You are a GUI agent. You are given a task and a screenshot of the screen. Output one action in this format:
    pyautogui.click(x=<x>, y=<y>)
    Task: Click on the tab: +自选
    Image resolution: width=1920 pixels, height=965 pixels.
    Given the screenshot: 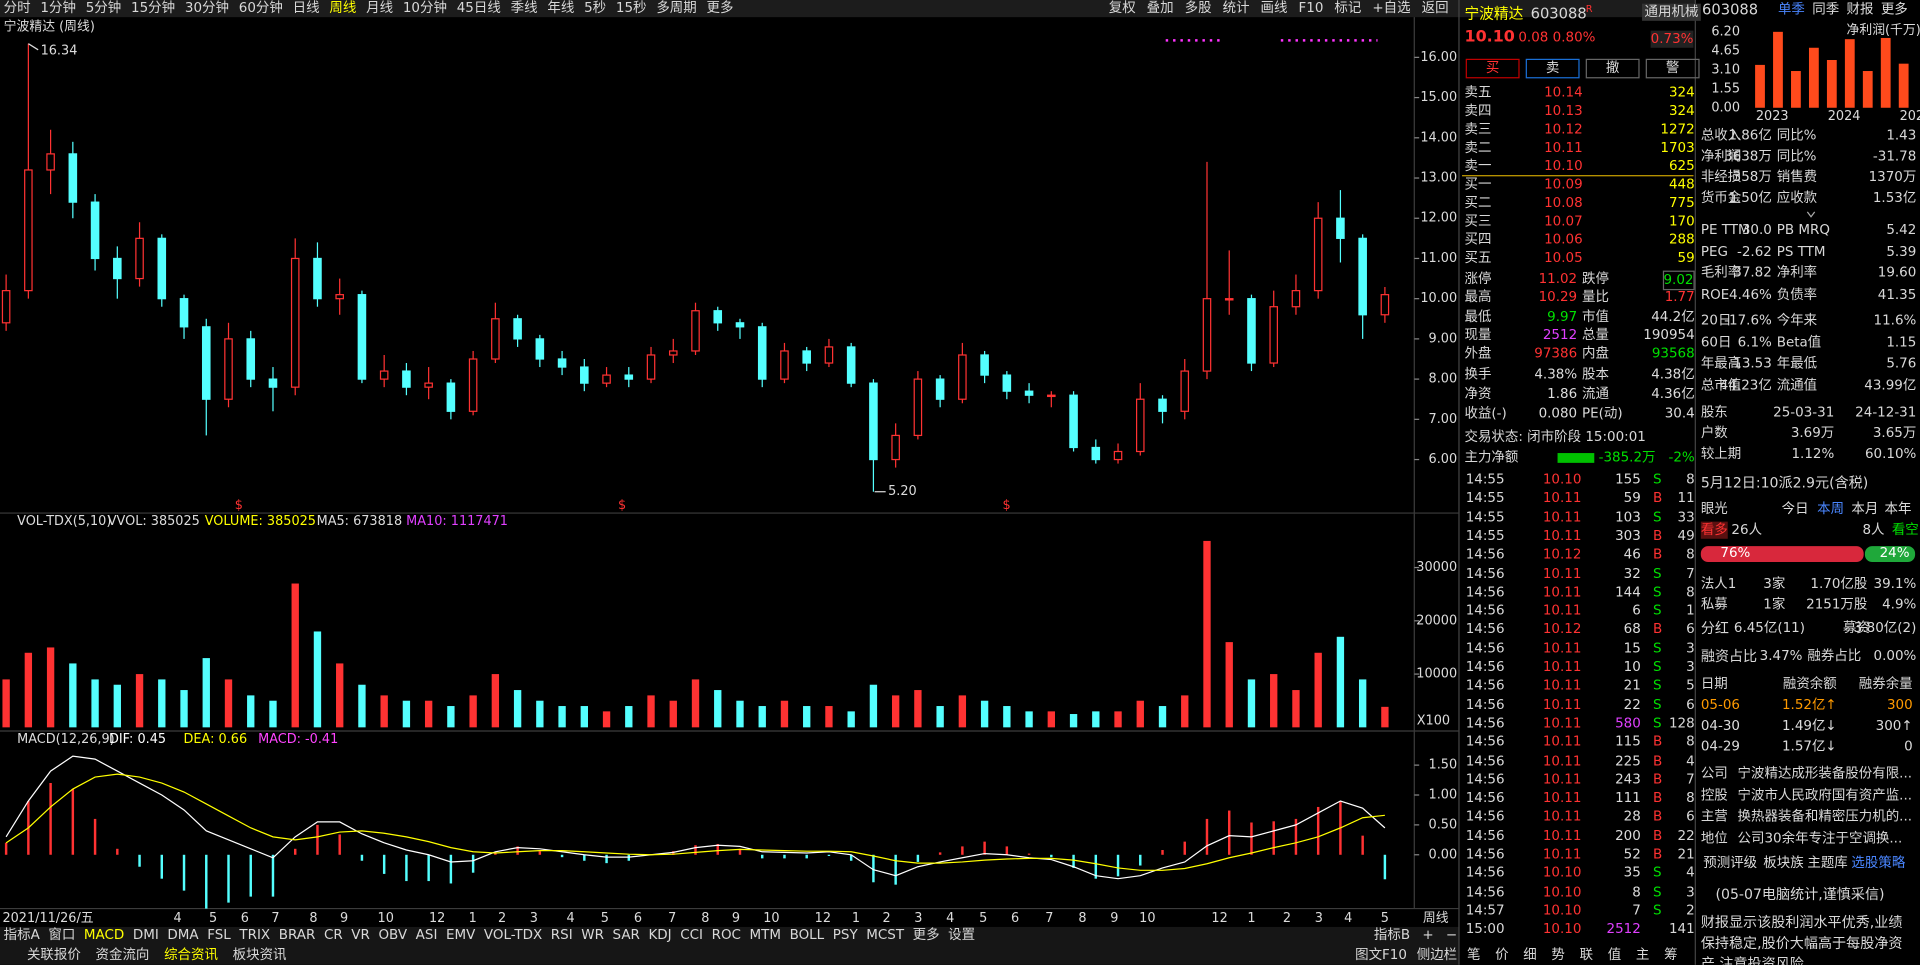 What is the action you would take?
    pyautogui.click(x=1391, y=8)
    